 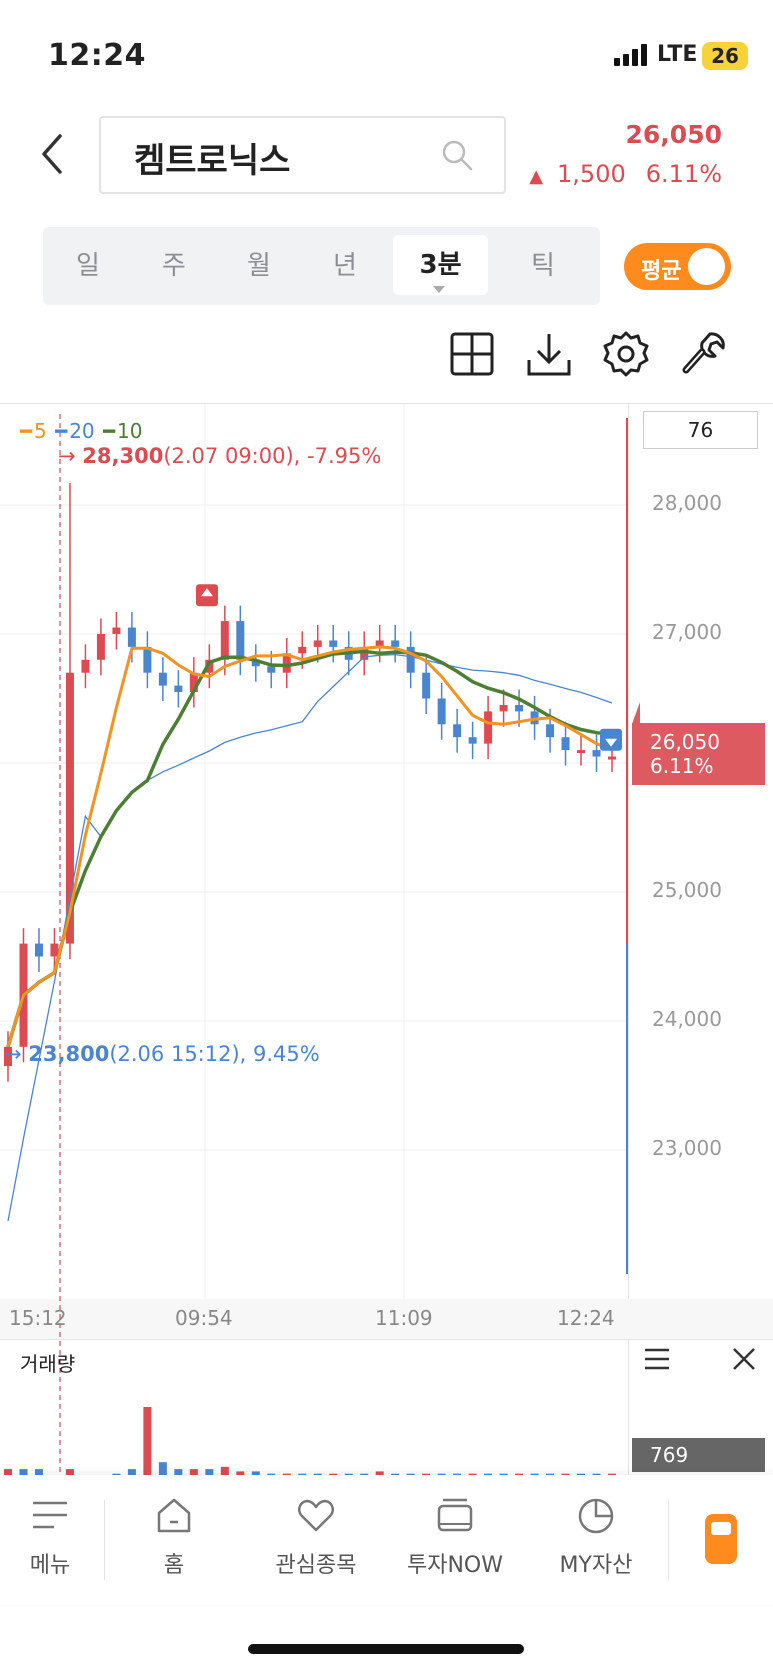 What do you see at coordinates (439, 289) in the screenshot?
I see `chevron-down-icon` at bounding box center [439, 289].